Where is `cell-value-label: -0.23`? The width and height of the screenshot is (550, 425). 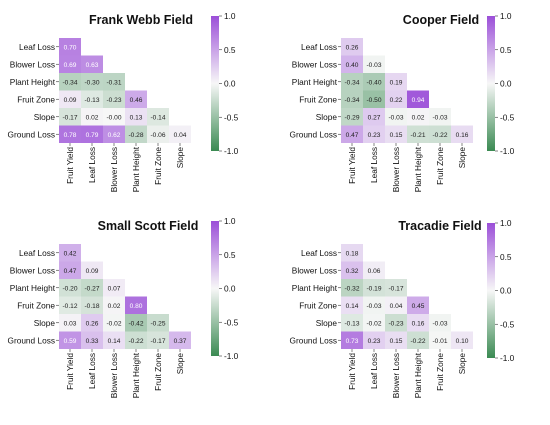
cell-value-label: -0.23 is located at coordinates (395, 323).